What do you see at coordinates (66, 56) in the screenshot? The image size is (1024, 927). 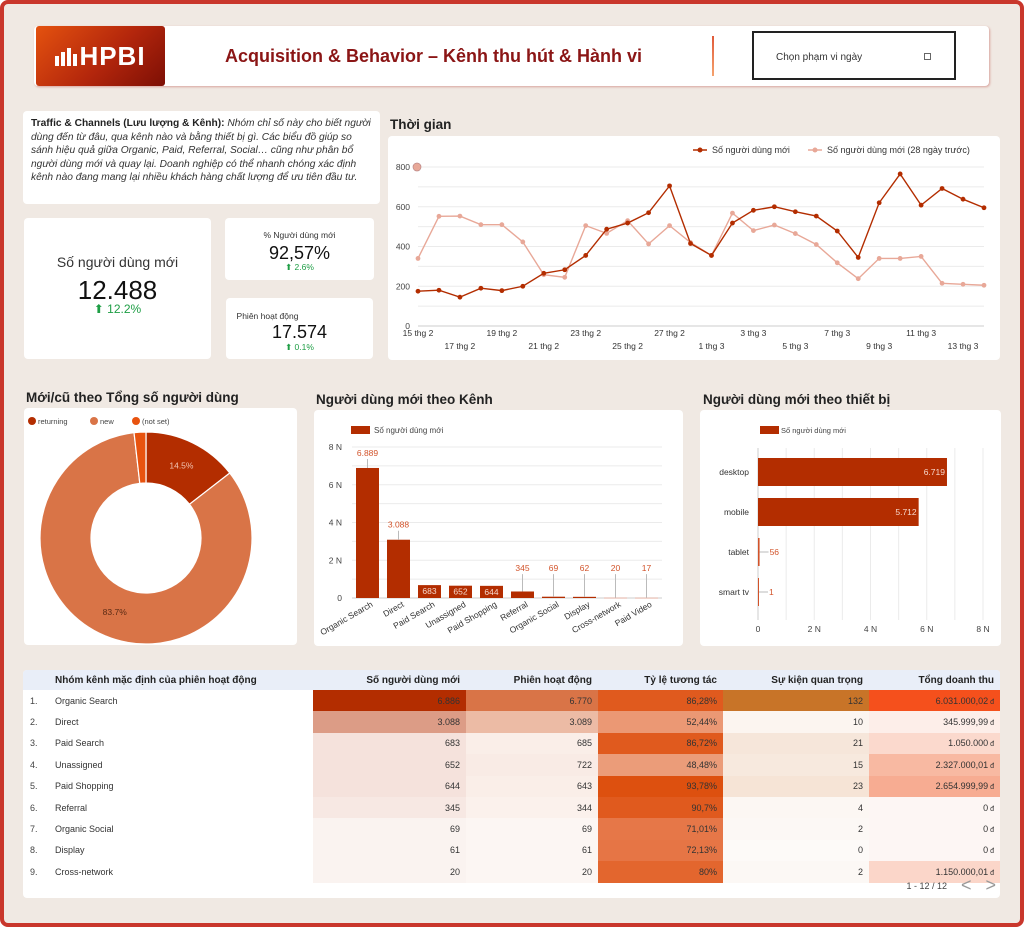 I see `logo-bars-icon` at bounding box center [66, 56].